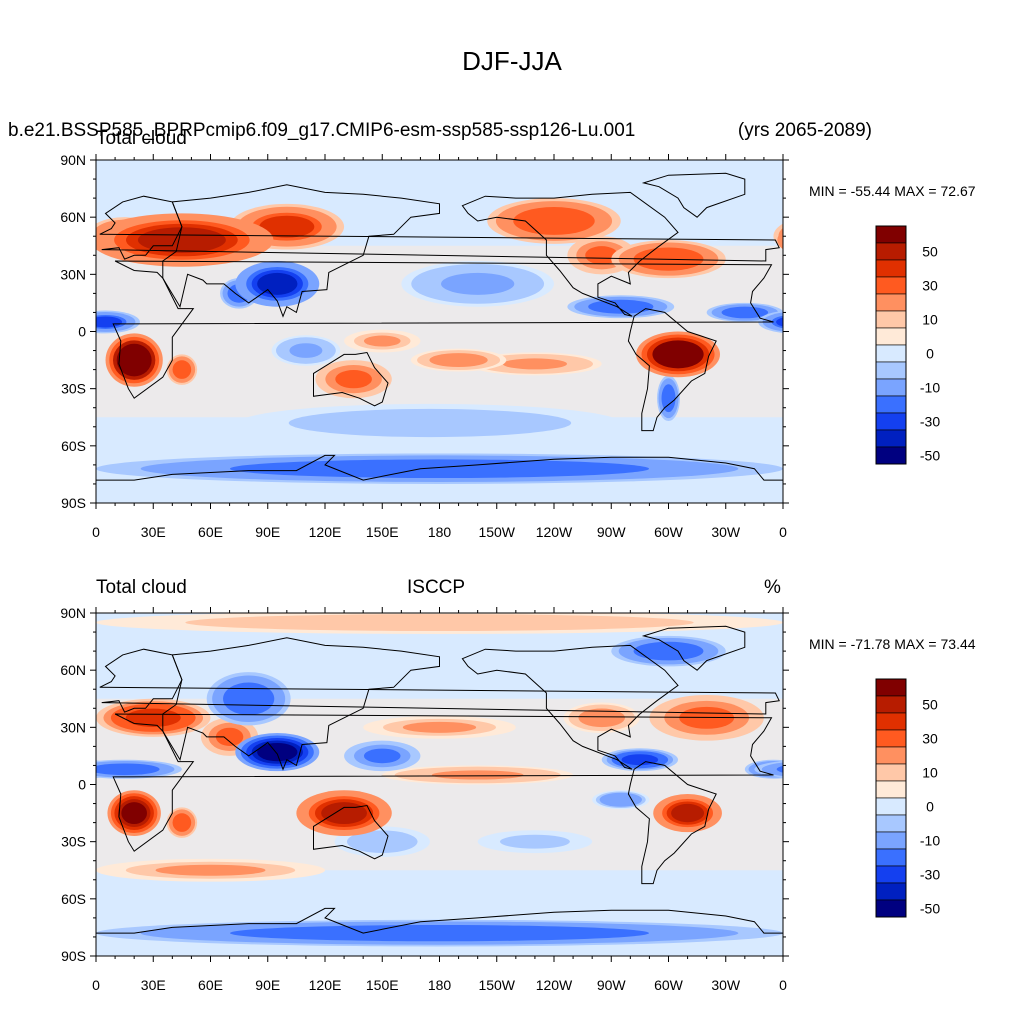 Image resolution: width=1024 pixels, height=1024 pixels. I want to click on colorbar-2: 50 30 10 0 -10 -30 -50, so click(907, 798).